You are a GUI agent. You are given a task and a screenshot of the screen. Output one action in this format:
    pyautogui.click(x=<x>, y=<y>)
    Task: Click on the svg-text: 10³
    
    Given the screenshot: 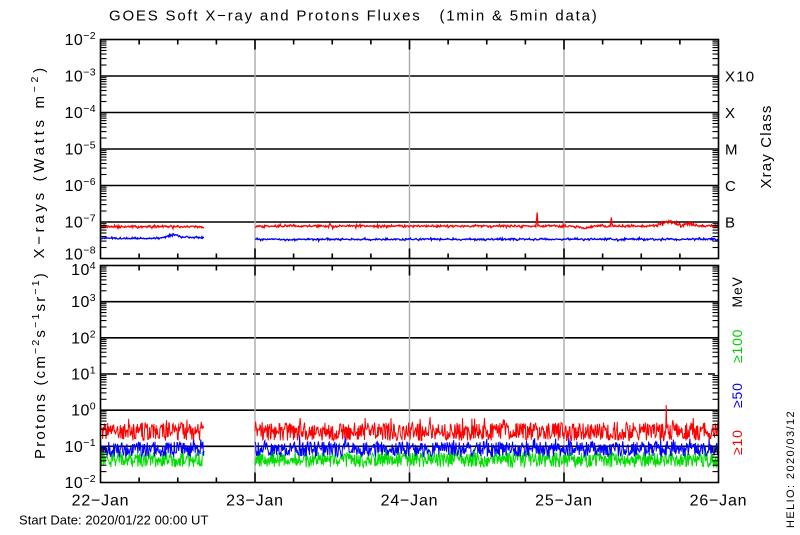 What is the action you would take?
    pyautogui.click(x=83, y=301)
    